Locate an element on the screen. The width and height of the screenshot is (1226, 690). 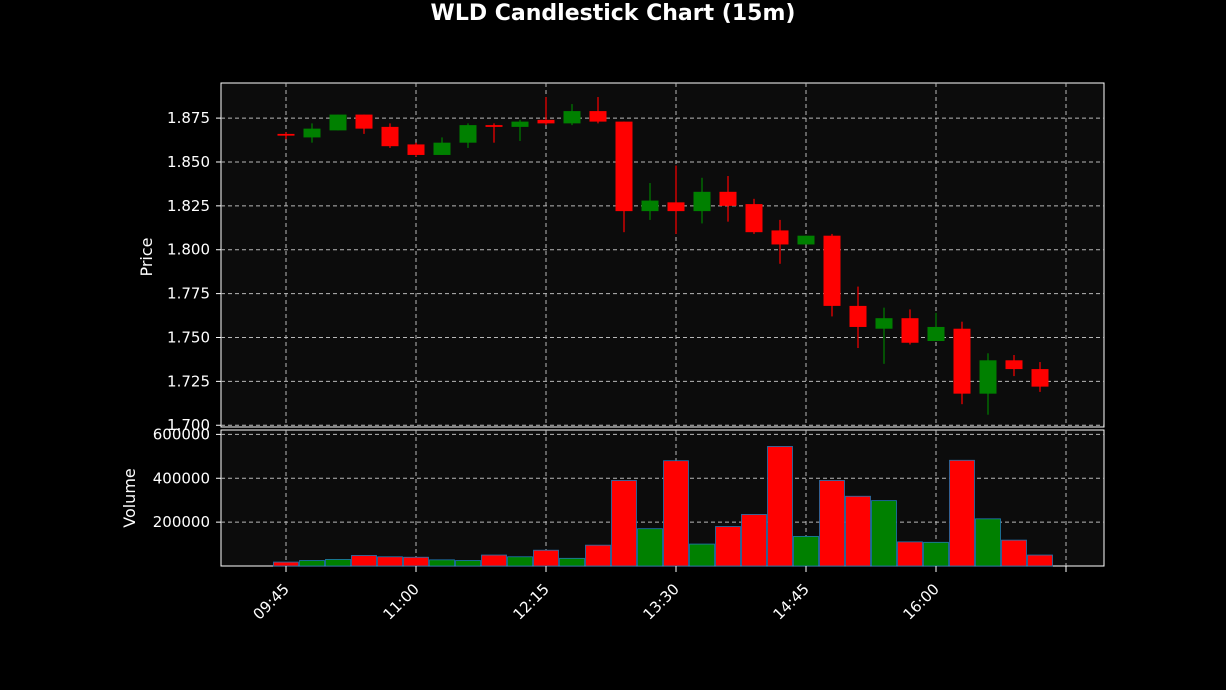
price-y-ticks: 1.700 1.725 1.750 1.775 1.800 1.825 1.850 1.875 is located at coordinates (194, 271).